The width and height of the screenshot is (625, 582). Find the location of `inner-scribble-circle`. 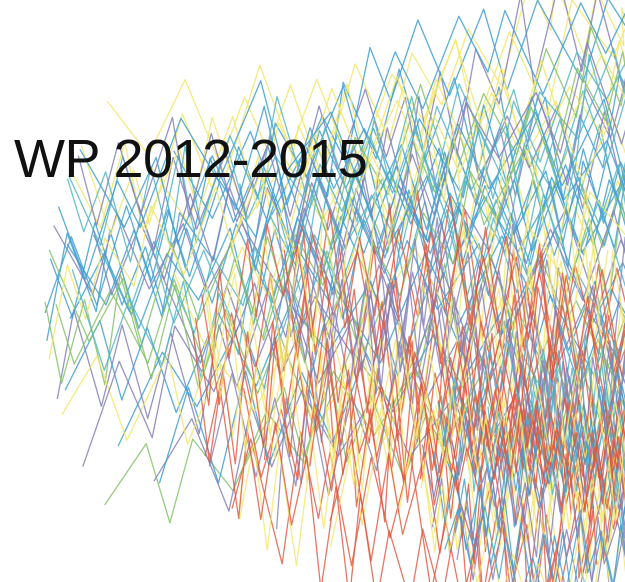

inner-scribble-circle is located at coordinates (522, 456).